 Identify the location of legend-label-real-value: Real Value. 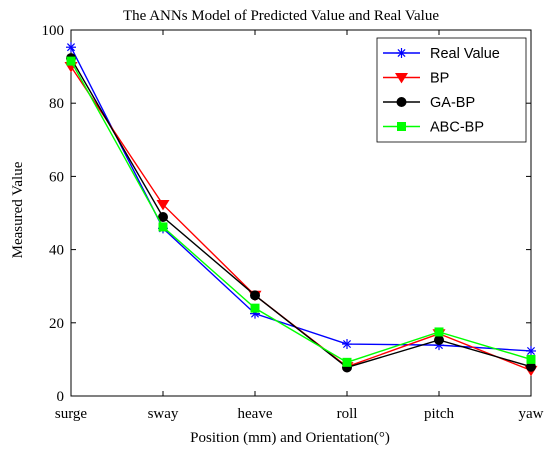
(465, 54).